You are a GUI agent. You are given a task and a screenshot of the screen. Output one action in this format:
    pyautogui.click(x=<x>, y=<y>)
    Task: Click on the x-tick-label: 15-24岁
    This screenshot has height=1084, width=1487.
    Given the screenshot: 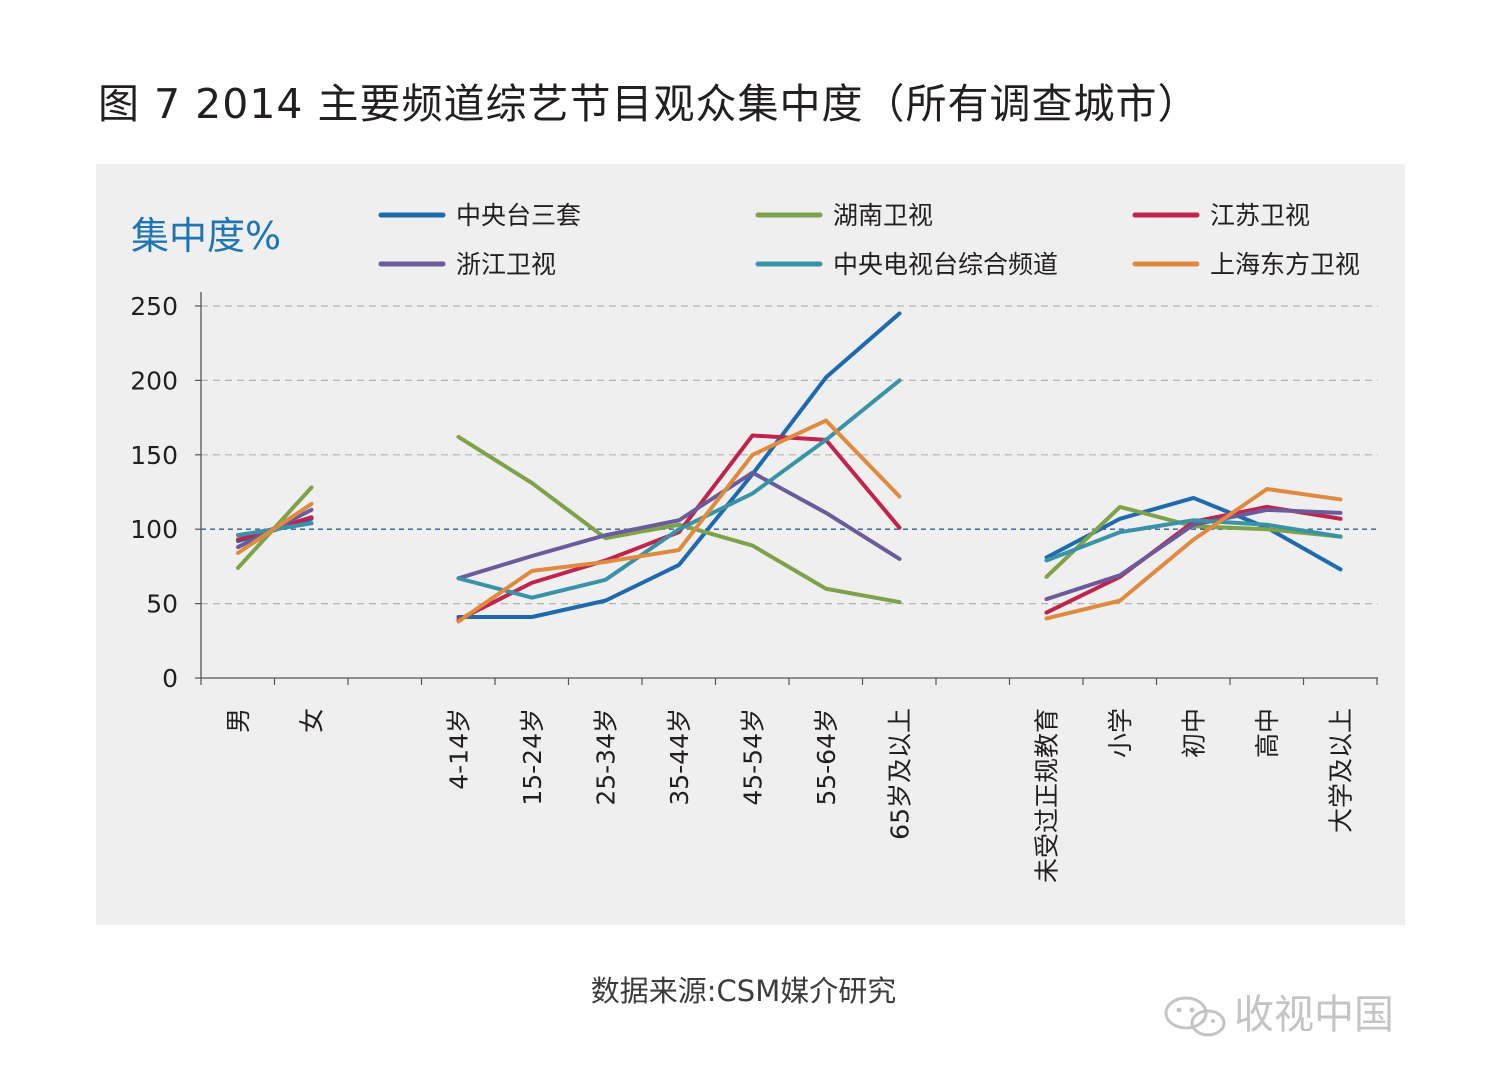 What is the action you would take?
    pyautogui.click(x=532, y=757)
    